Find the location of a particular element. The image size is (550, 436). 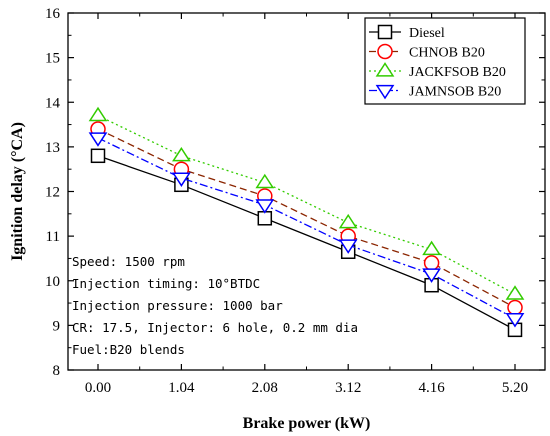

legend-marker-diesel is located at coordinates (385, 32).